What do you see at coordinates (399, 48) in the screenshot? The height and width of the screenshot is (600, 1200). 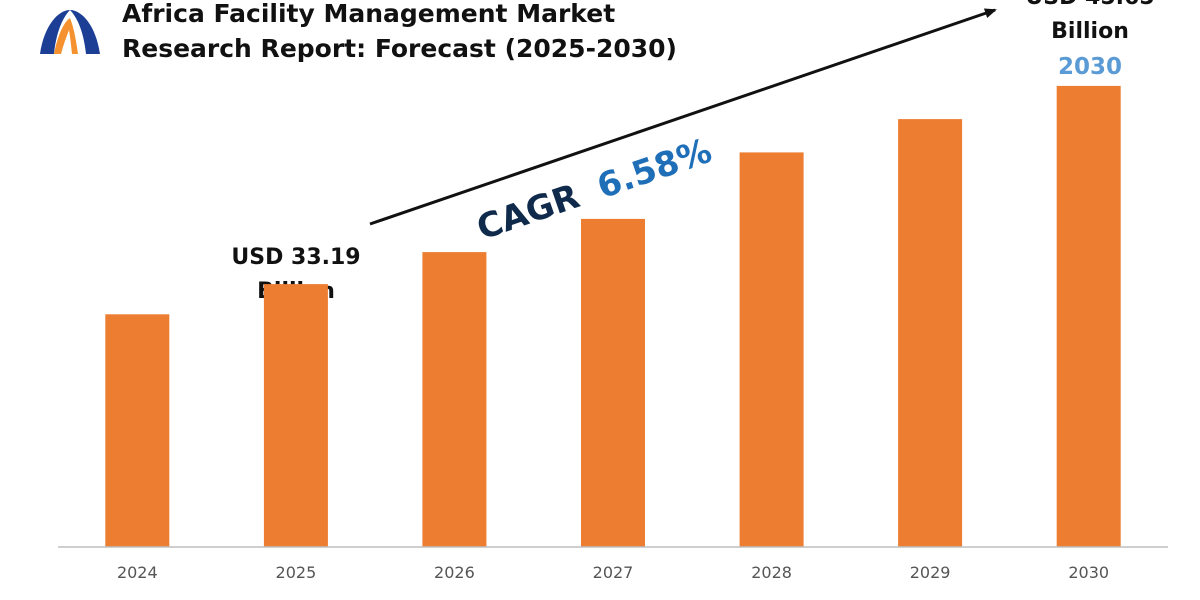 I see `page-title-line-2: Research Report: Forecast (2025-2030)` at bounding box center [399, 48].